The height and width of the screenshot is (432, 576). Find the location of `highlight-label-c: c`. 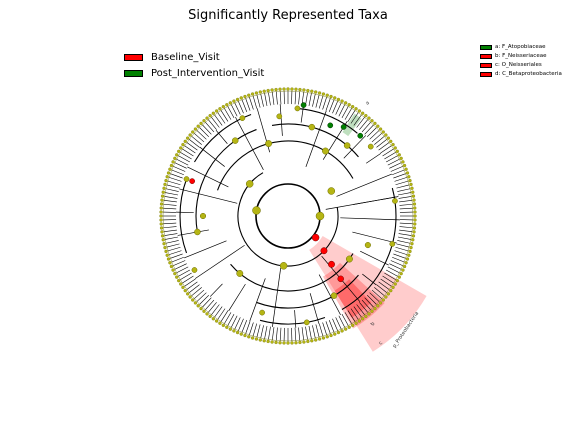

highlight-label-c: c is located at coordinates (381, 343).